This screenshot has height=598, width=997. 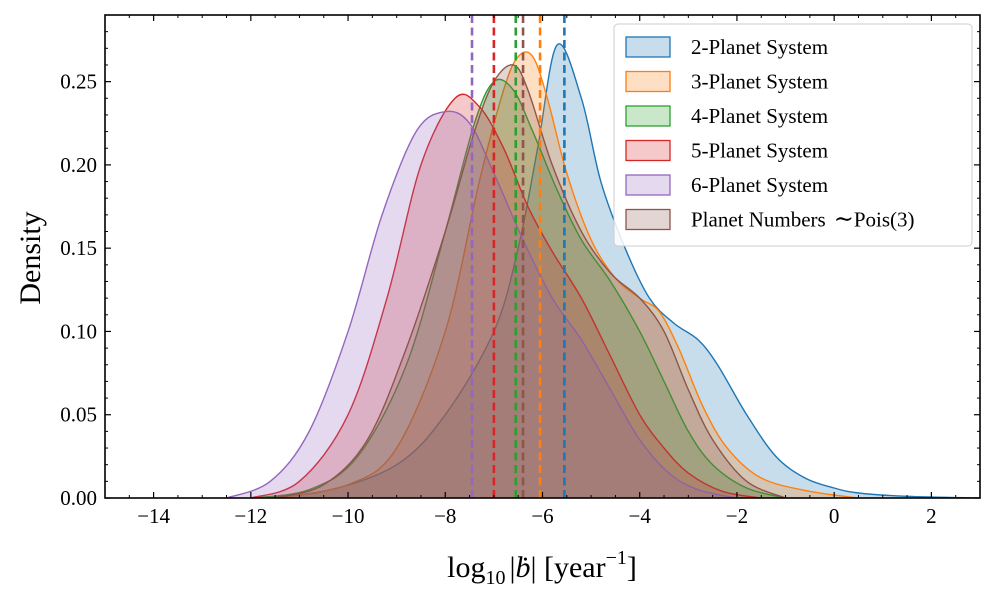 What do you see at coordinates (834, 516) in the screenshot?
I see `x-tick-label: 0` at bounding box center [834, 516].